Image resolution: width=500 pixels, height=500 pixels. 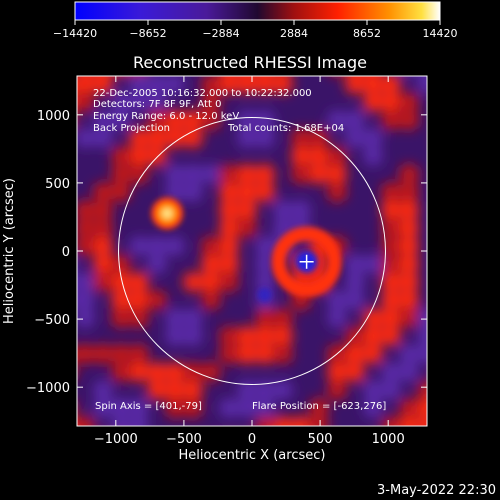 What do you see at coordinates (220, 33) in the screenshot?
I see `colorbar-tick-label: −2884` at bounding box center [220, 33].